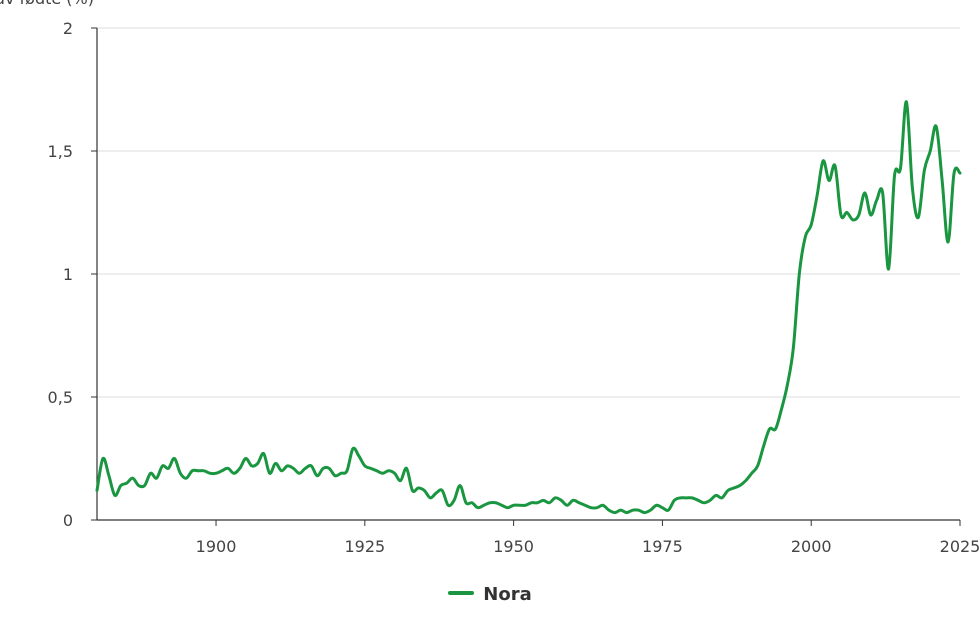  What do you see at coordinates (47, 4) in the screenshot?
I see `y-axis-label: Andel av fødte (%)` at bounding box center [47, 4].